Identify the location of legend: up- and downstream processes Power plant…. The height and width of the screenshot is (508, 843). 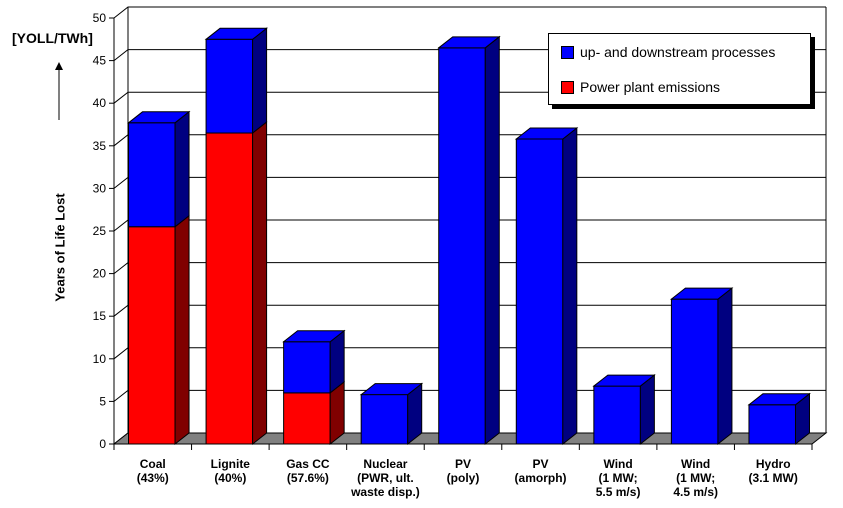
(679, 69).